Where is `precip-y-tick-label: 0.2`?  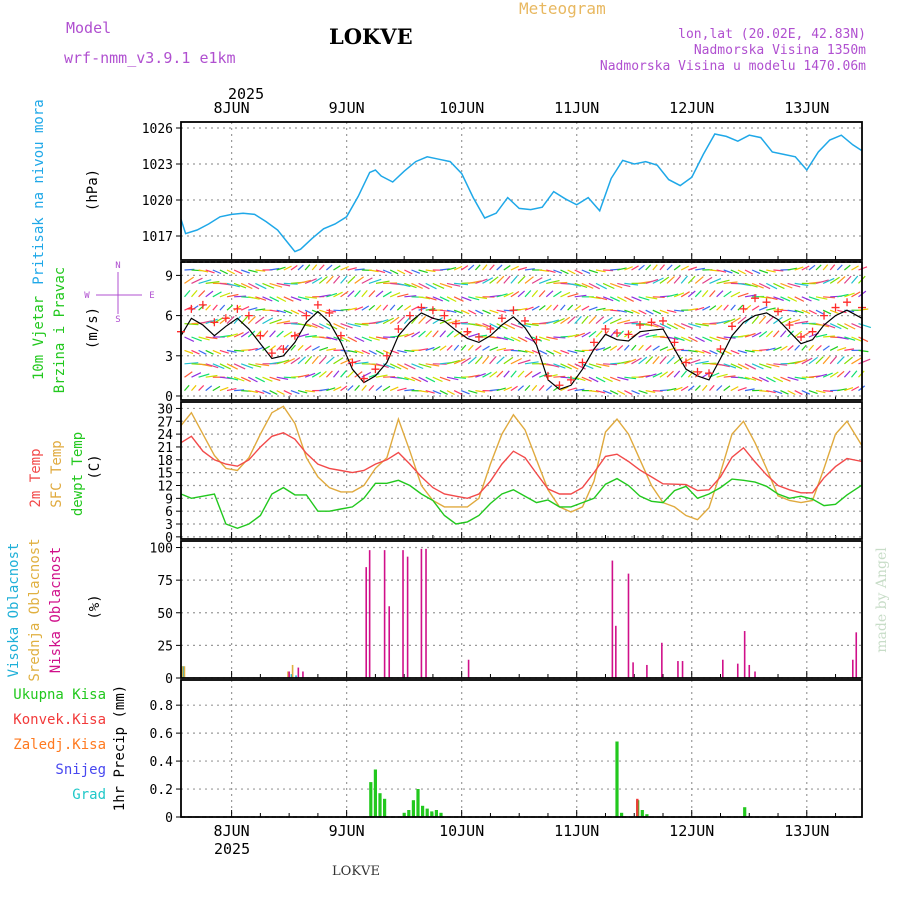 precip-y-tick-label: 0.2 is located at coordinates (161, 790).